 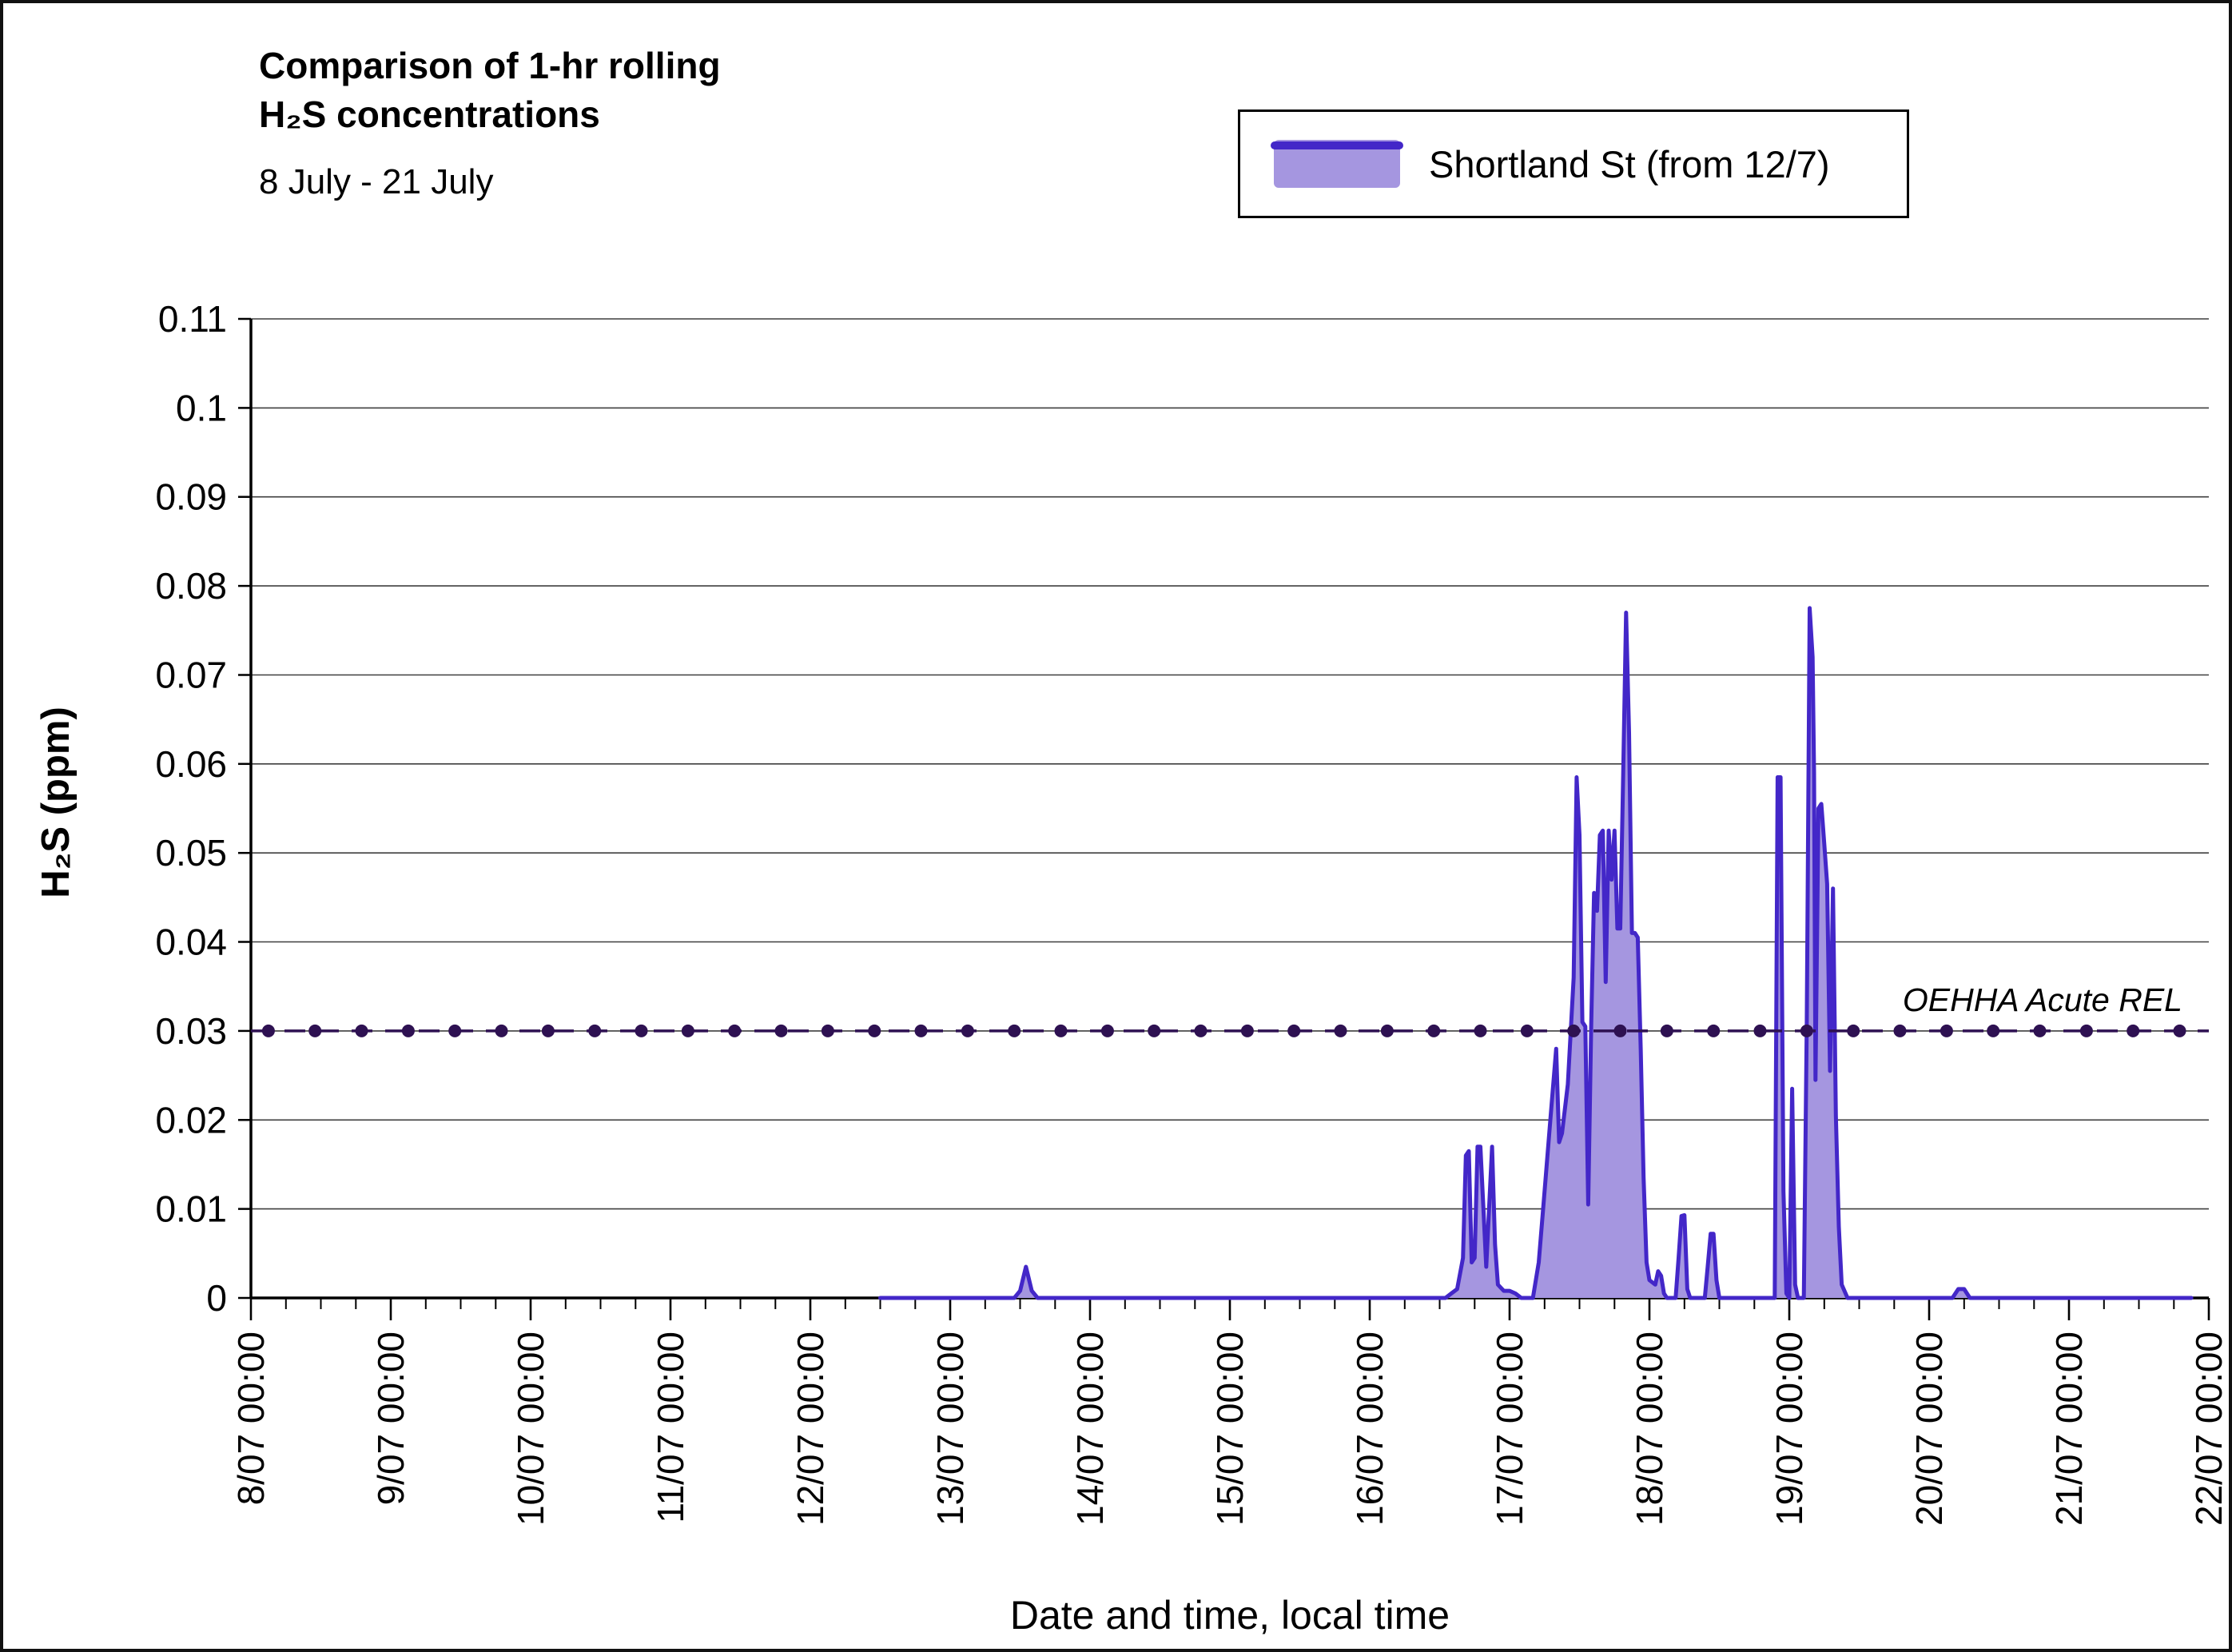 I want to click on svg-text: 0.08, so click(x=191, y=586).